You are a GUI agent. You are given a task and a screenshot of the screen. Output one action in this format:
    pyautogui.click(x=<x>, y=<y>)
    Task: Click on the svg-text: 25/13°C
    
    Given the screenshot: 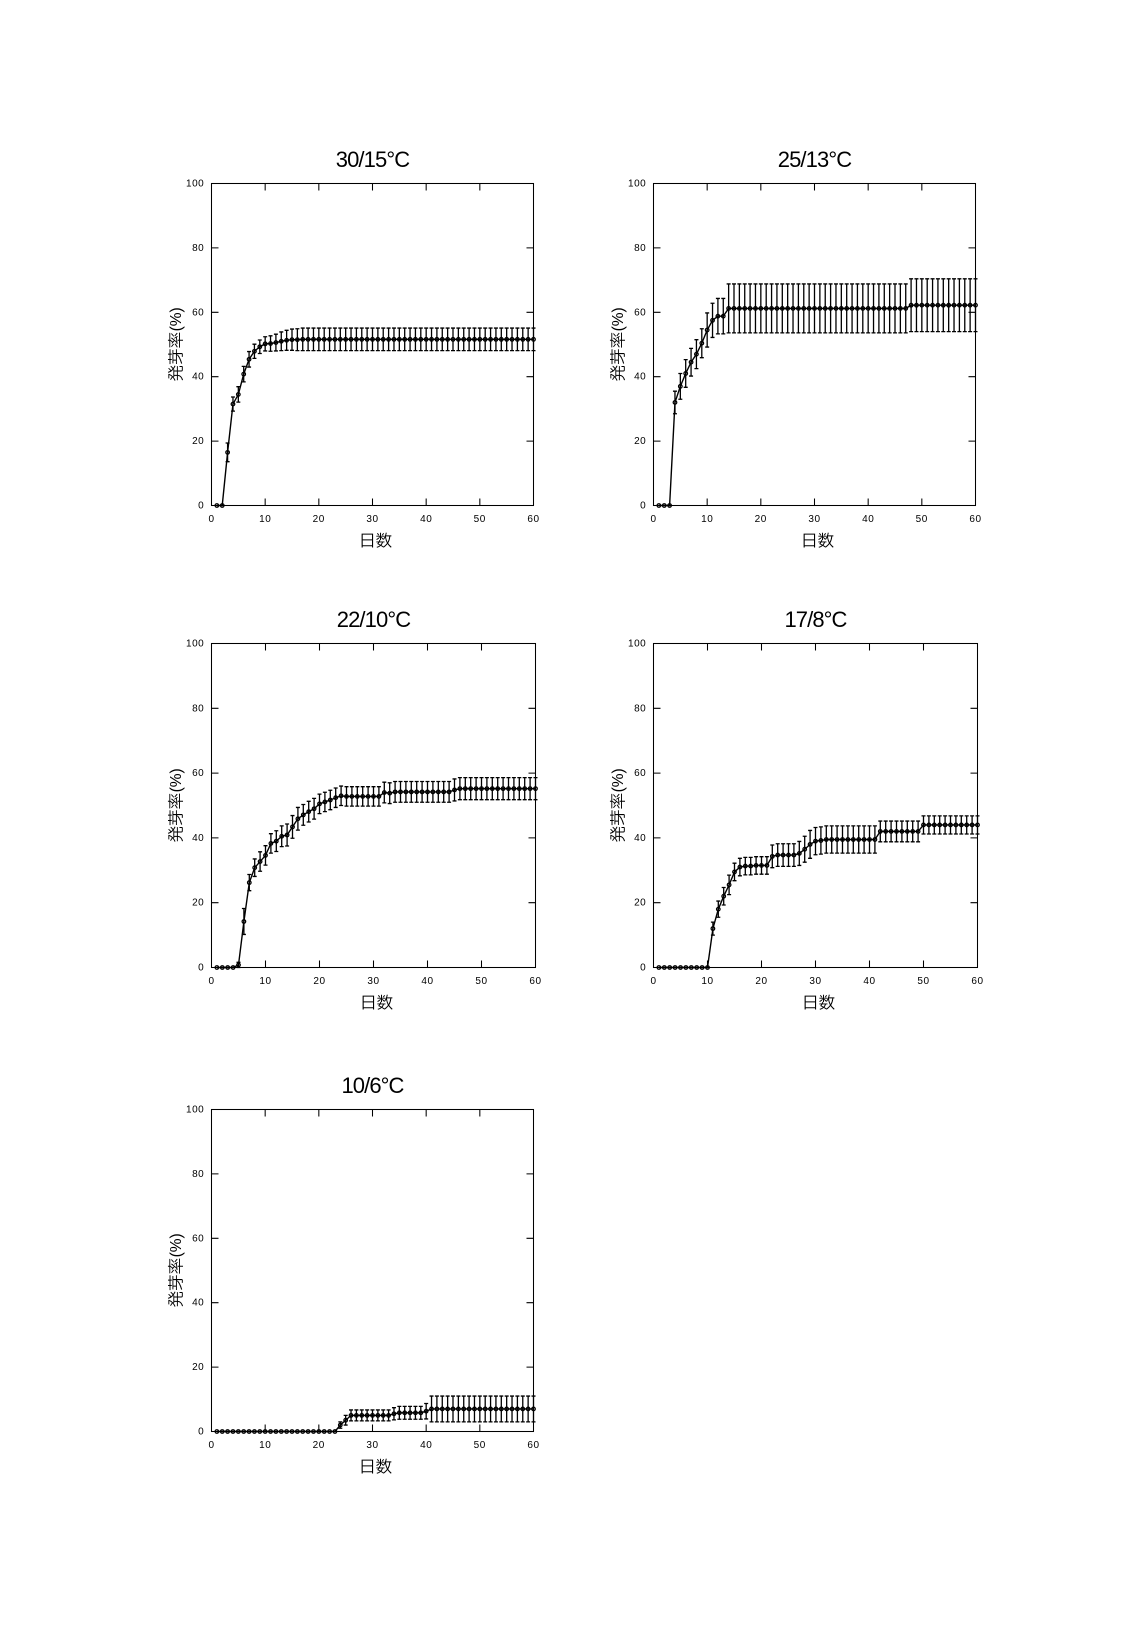 What is the action you would take?
    pyautogui.click(x=815, y=159)
    